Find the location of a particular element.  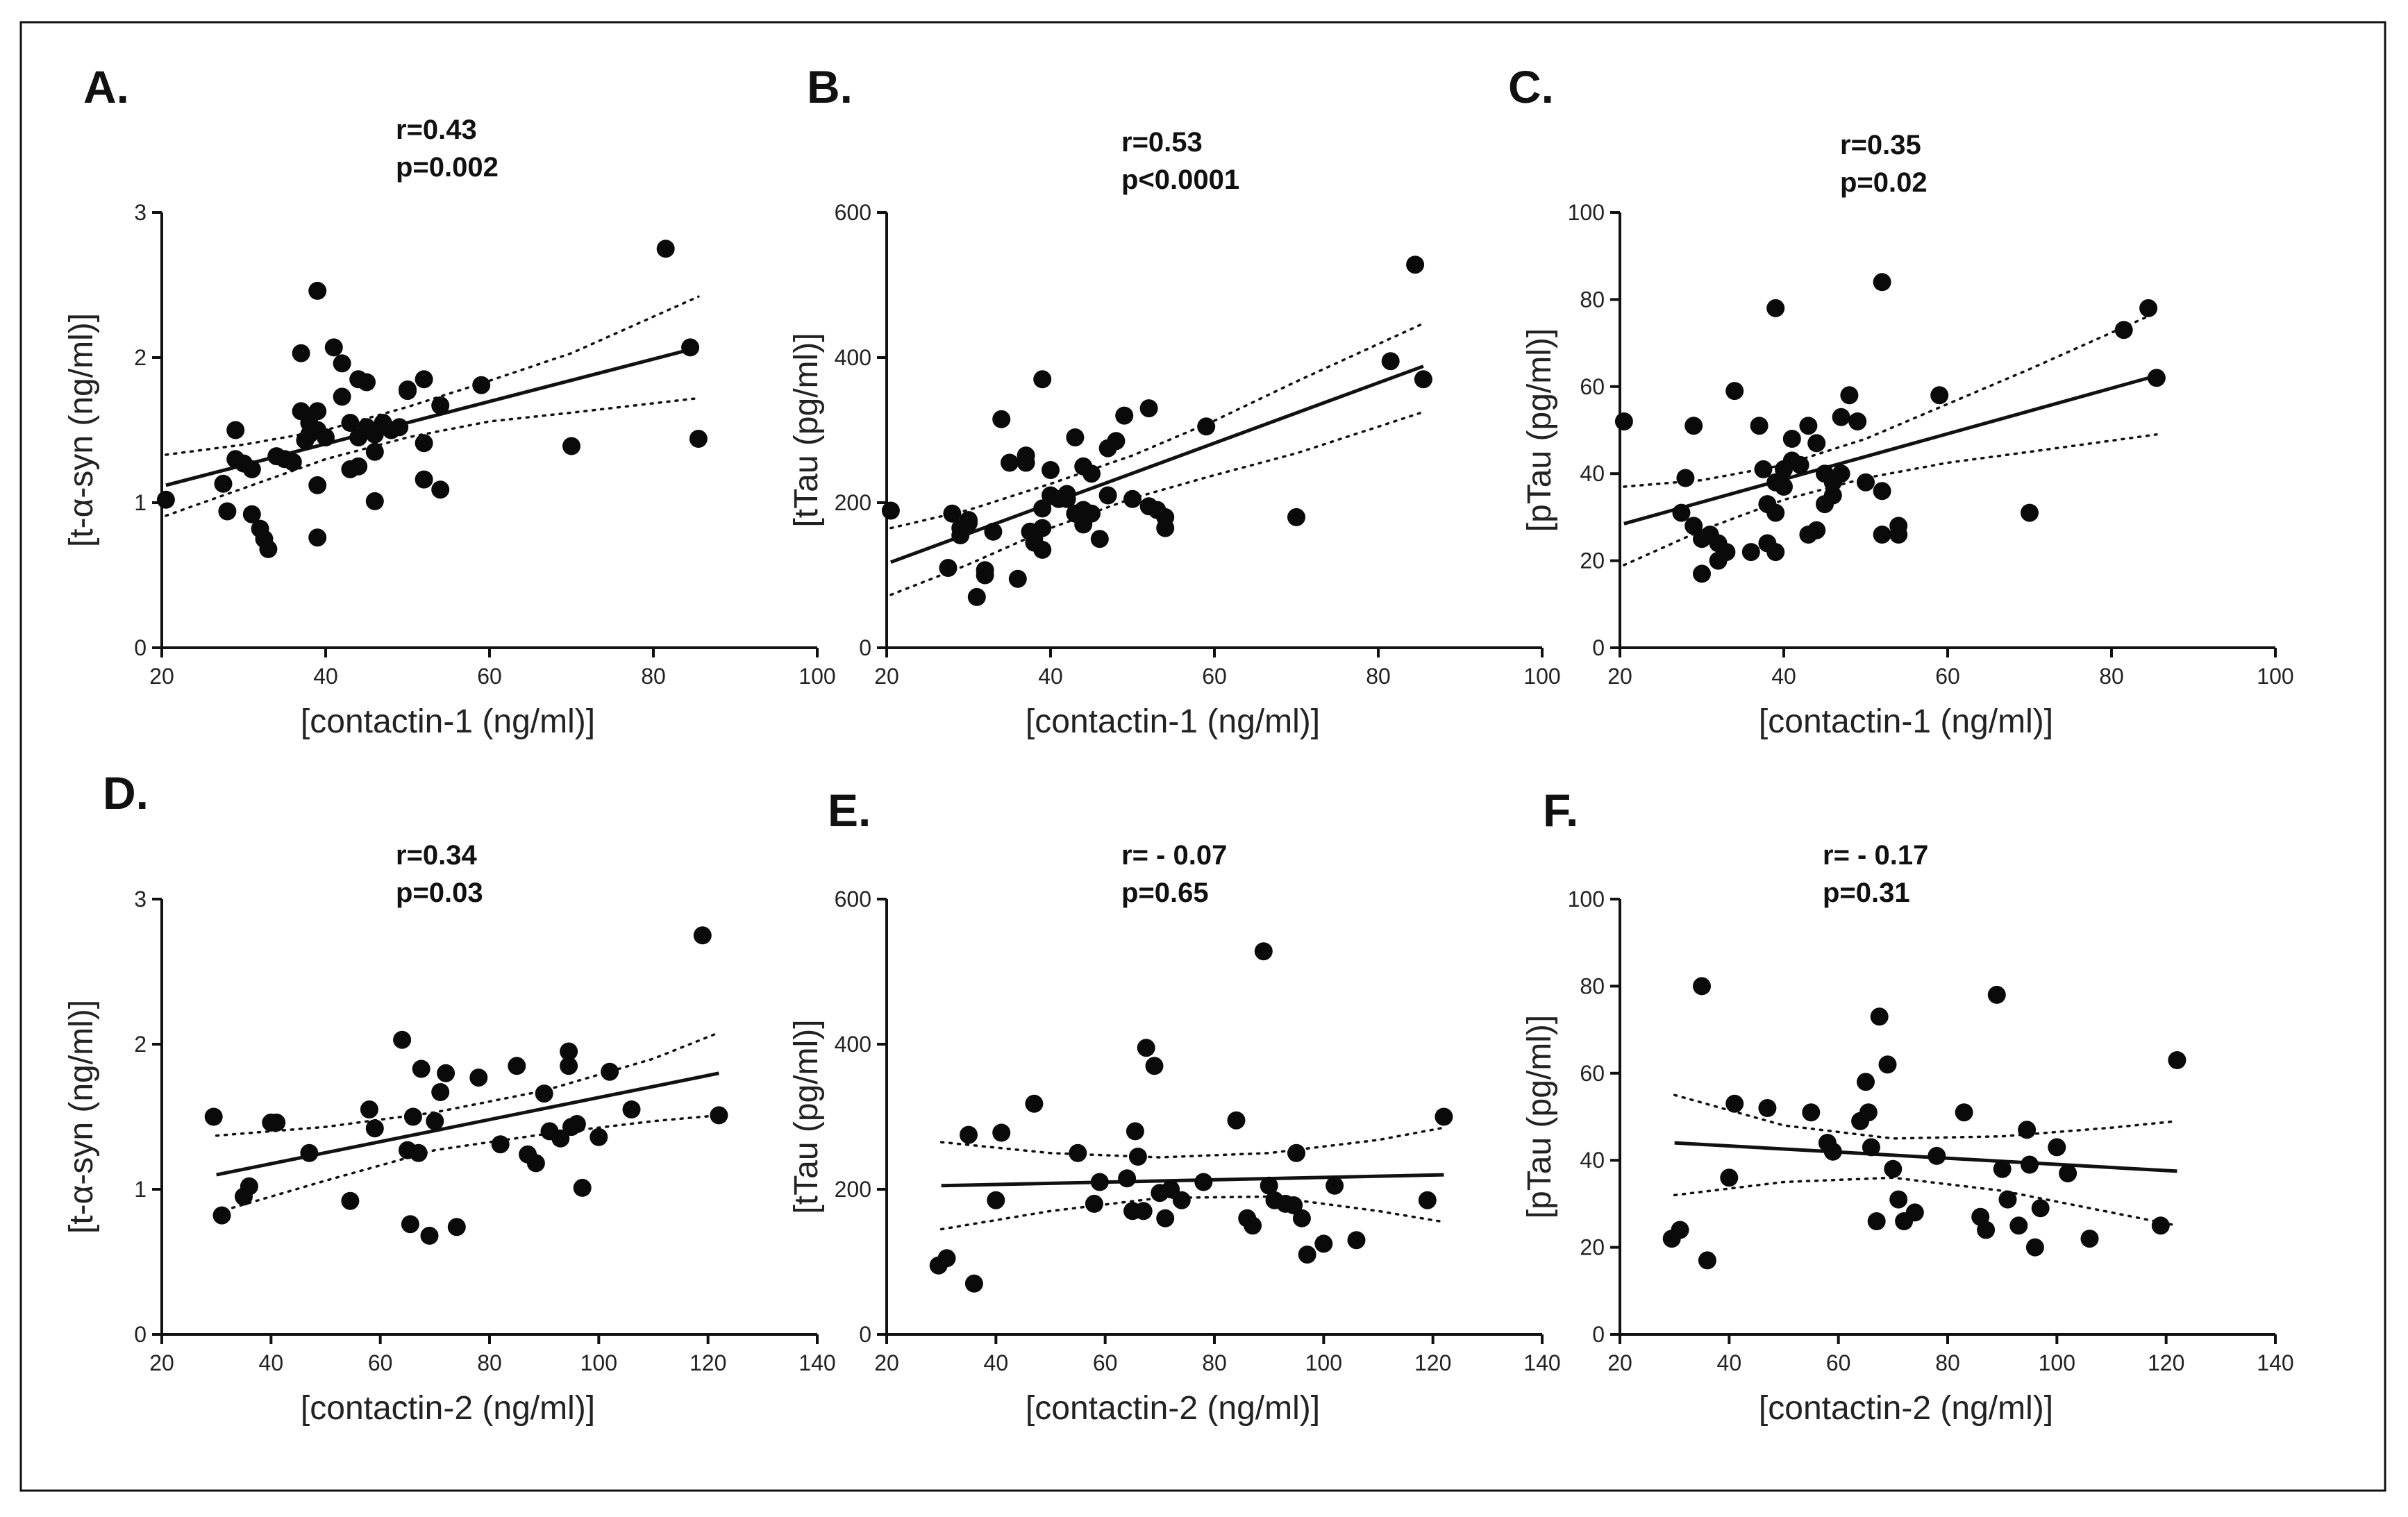

x-tick-label: 80 is located at coordinates (1947, 1363).